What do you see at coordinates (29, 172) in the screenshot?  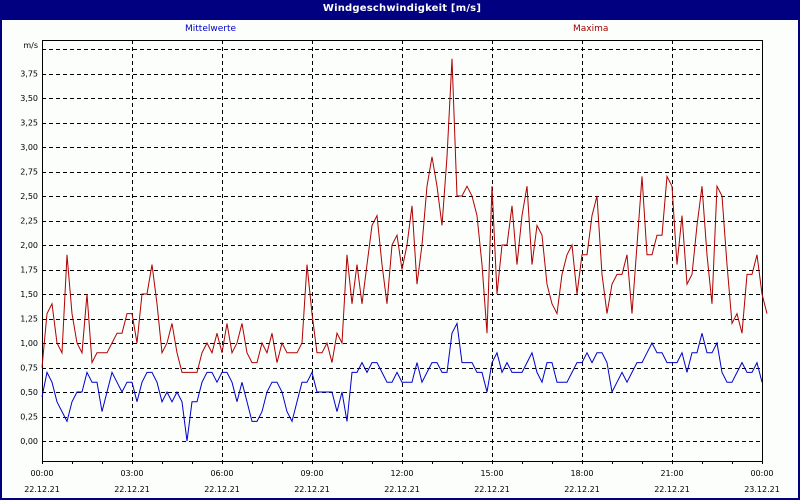 I see `y-tick-label: 2,75` at bounding box center [29, 172].